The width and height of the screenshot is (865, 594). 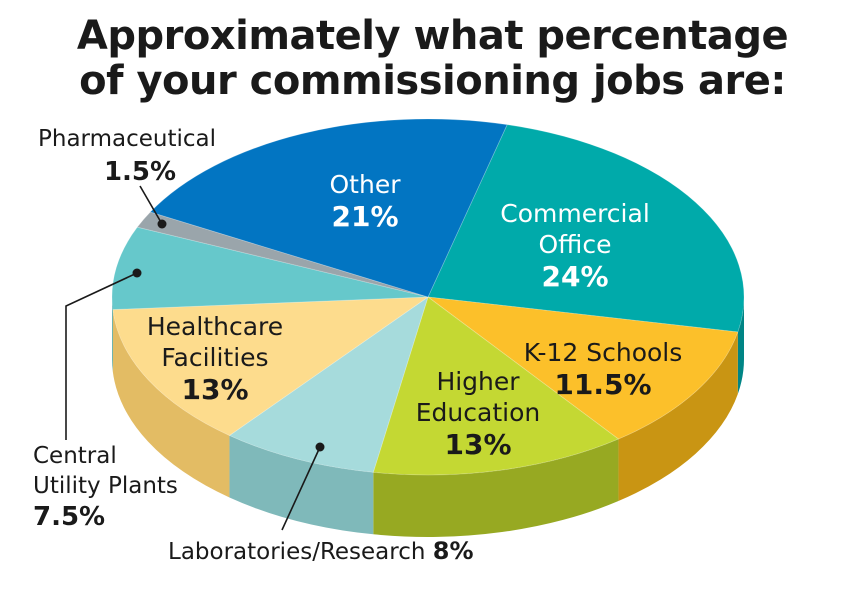 I want to click on chart-title-line-1: Approximately what percentage, so click(x=432, y=36).